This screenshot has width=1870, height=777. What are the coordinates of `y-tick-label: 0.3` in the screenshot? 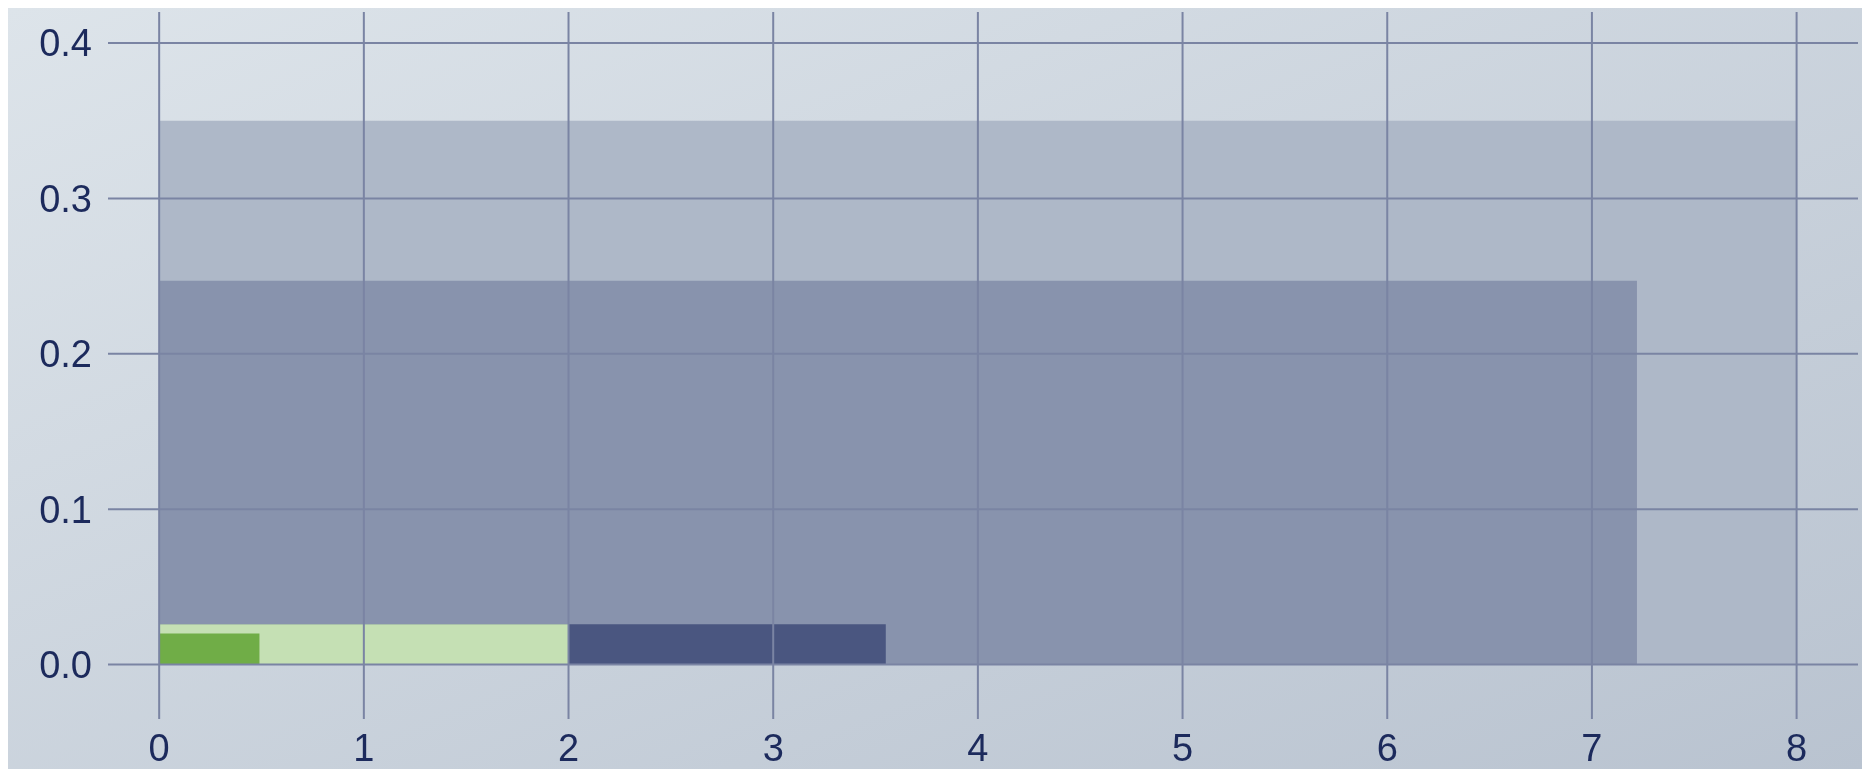 It's located at (65, 198).